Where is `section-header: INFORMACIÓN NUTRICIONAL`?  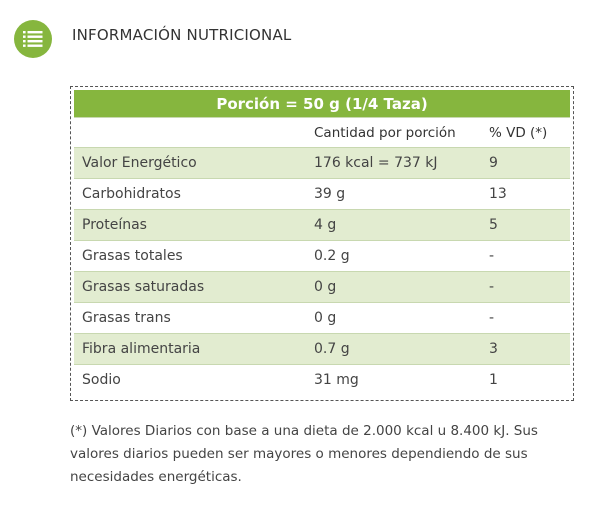 section-header: INFORMACIÓN NUTRICIONAL is located at coordinates (153, 39).